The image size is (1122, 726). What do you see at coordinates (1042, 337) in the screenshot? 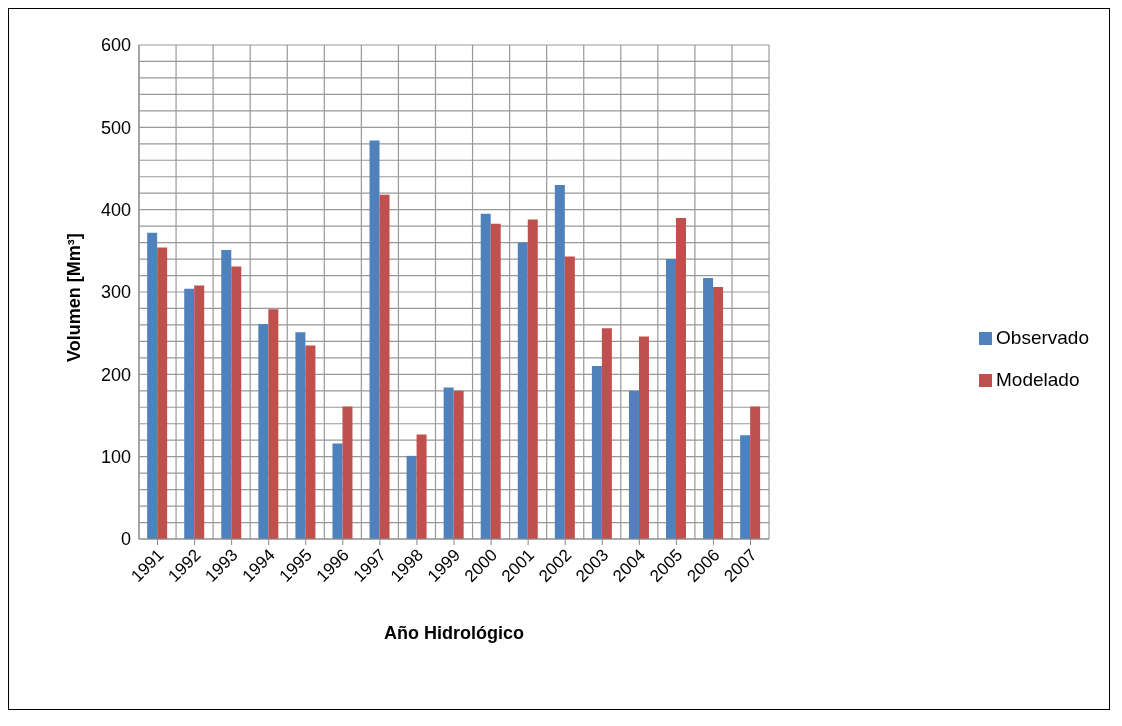
I see `legend-label: Observado` at bounding box center [1042, 337].